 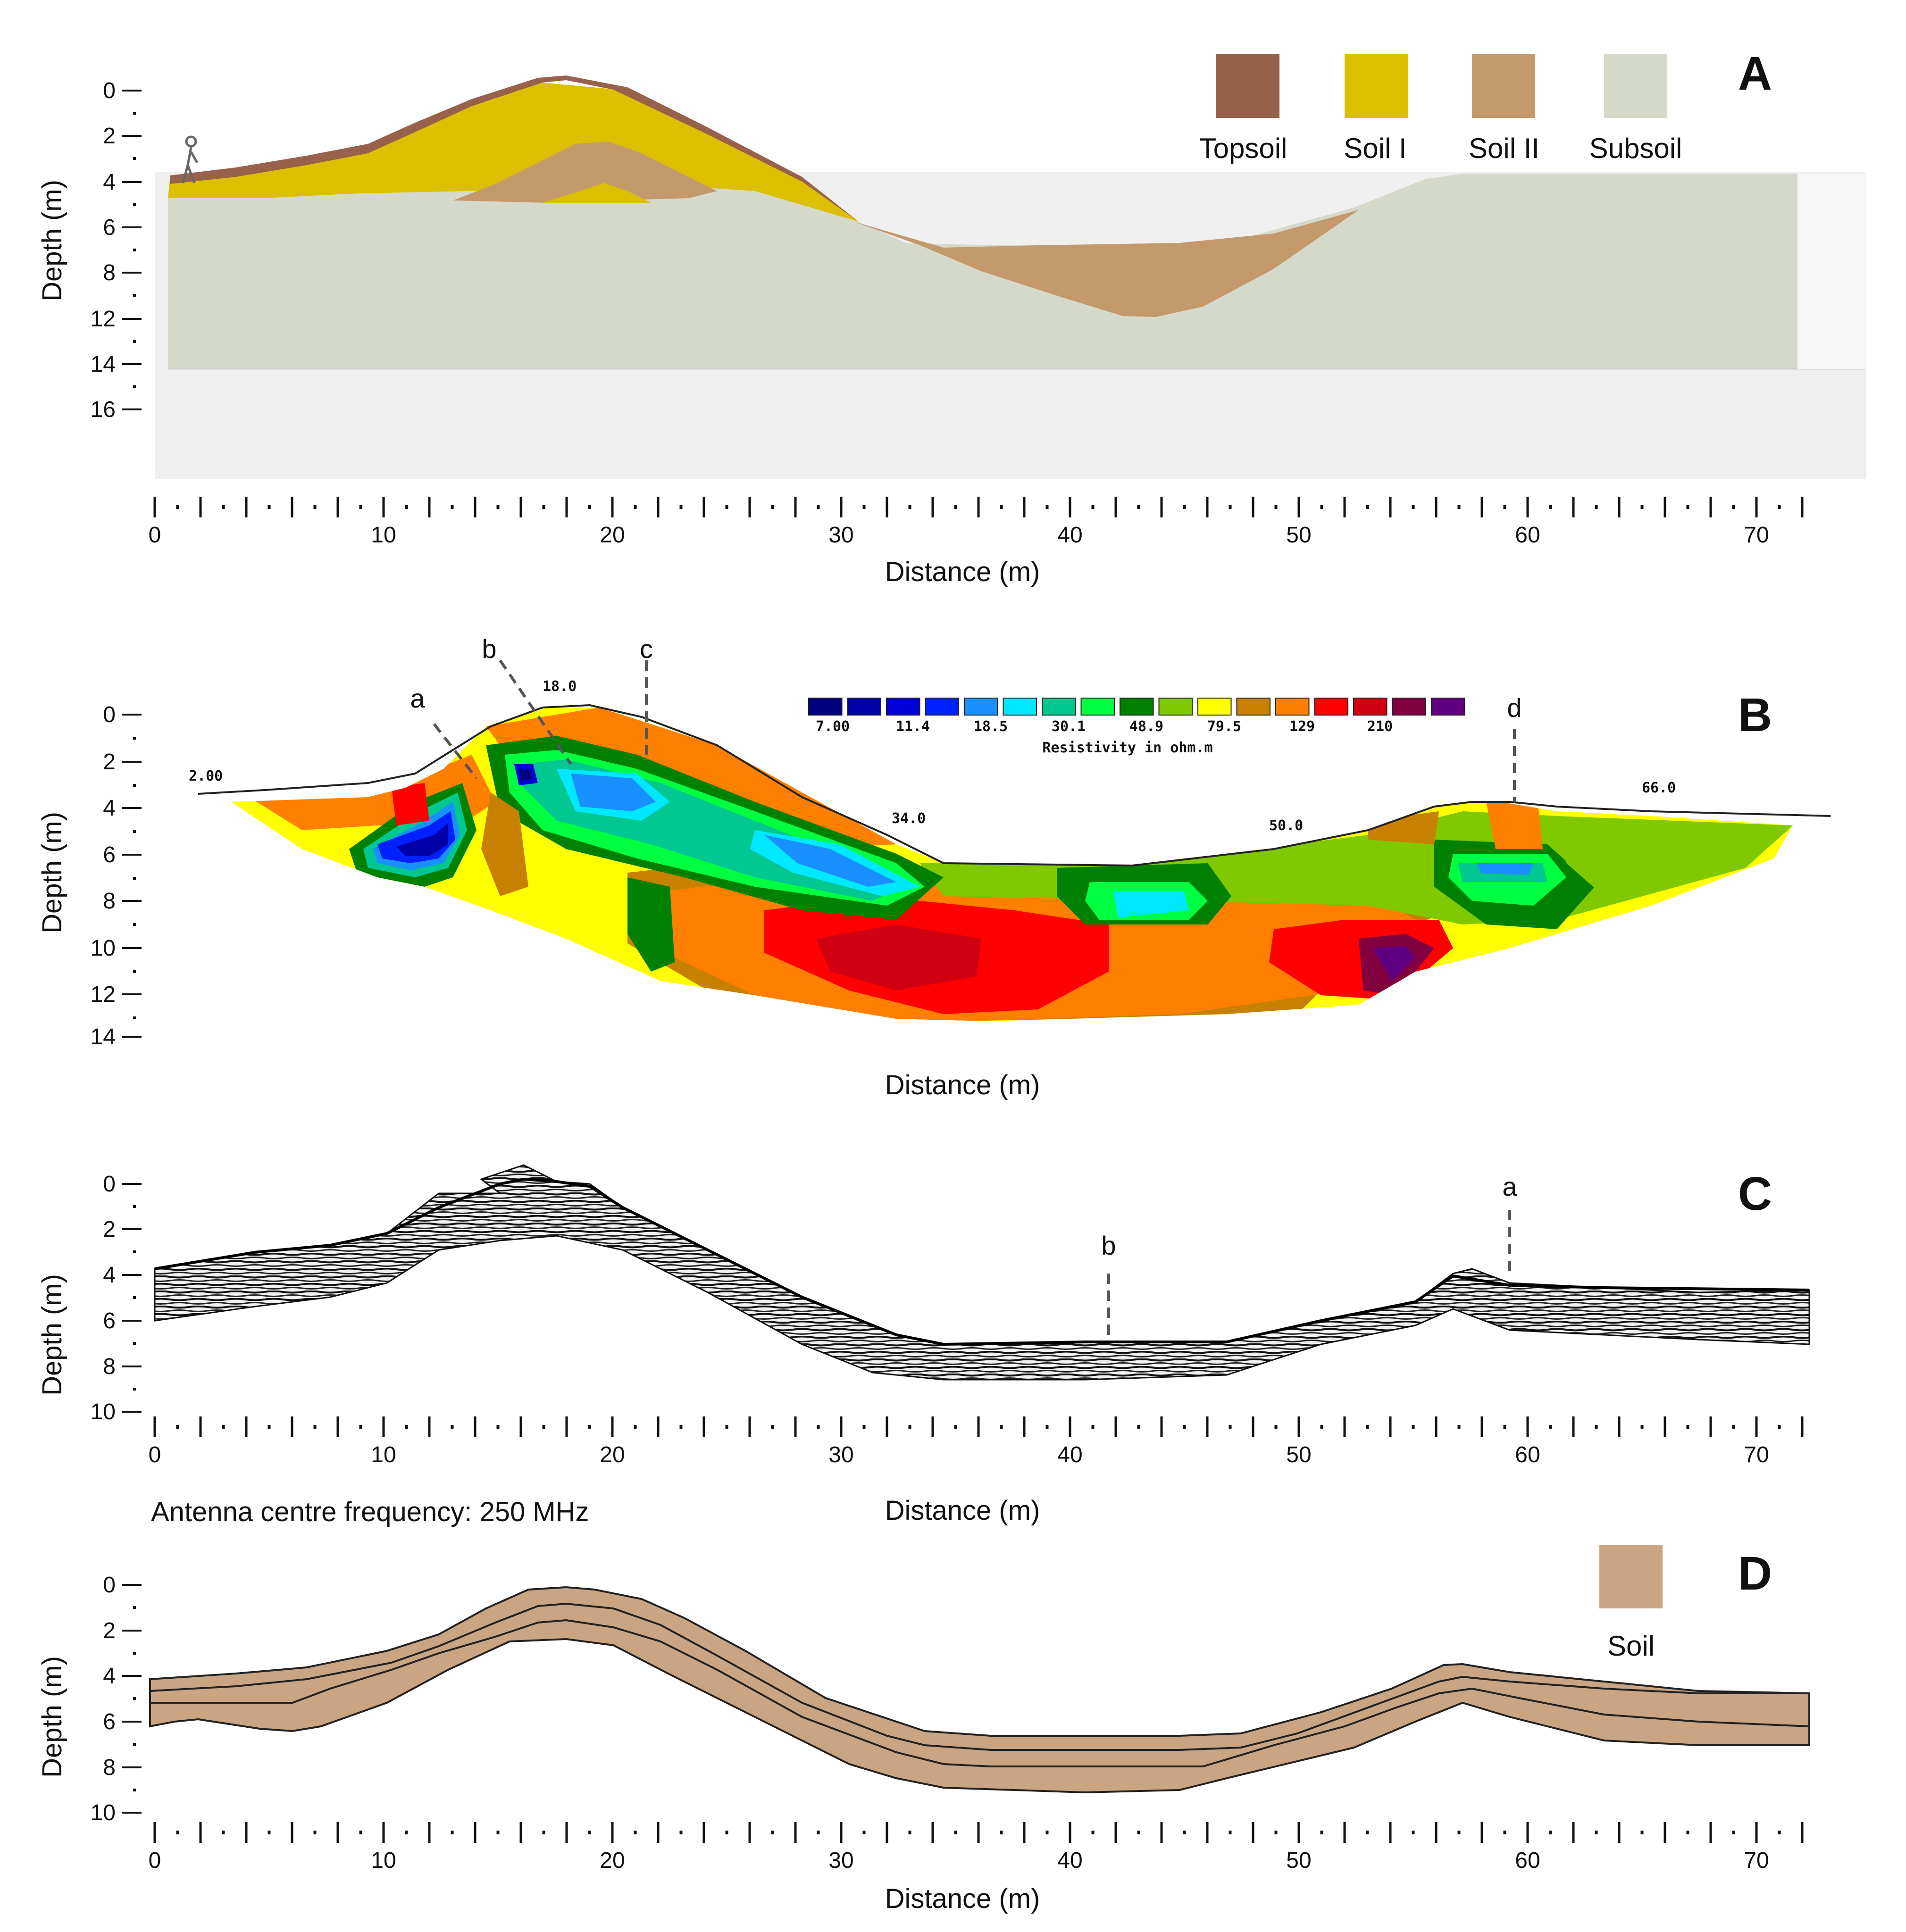 I want to click on colorbar-value: 30.1, so click(x=1069, y=726).